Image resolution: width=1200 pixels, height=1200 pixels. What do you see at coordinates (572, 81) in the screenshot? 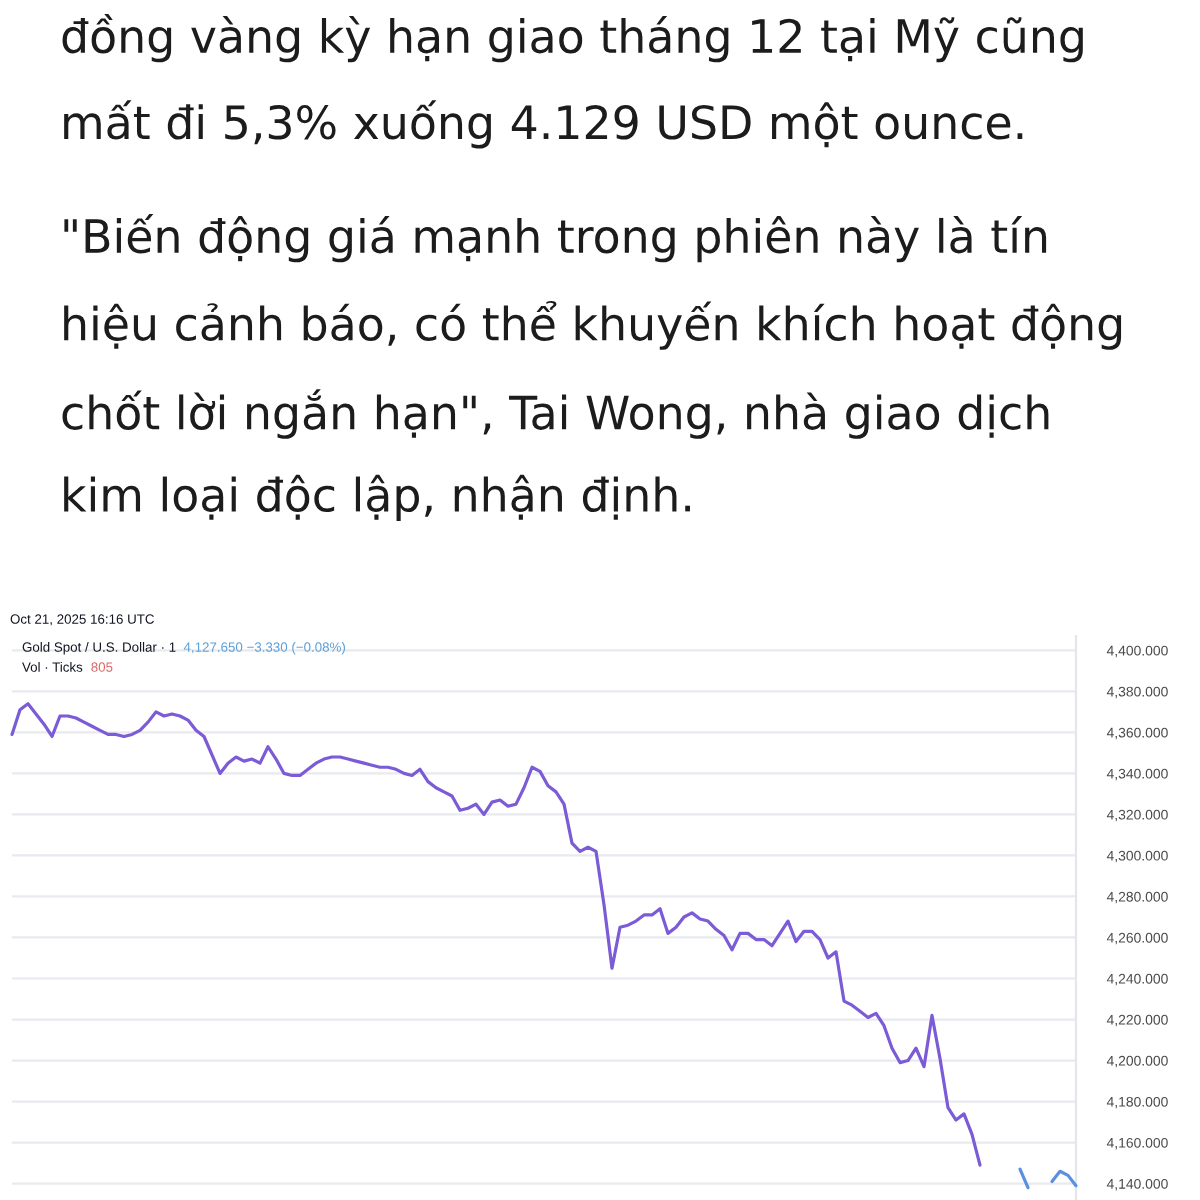
I see `text: đồng vàng kỳ hạn giao tháng 12 tại Mỹ cũng mất đi 5,3% xuống 4.129 USD một ounce.` at bounding box center [572, 81].